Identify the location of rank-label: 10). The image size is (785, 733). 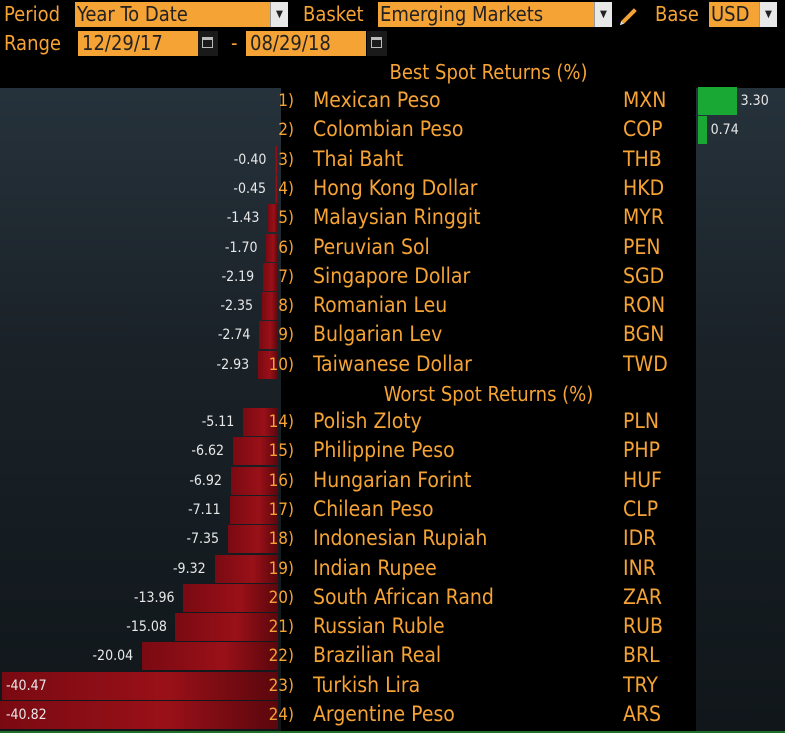
(281, 364).